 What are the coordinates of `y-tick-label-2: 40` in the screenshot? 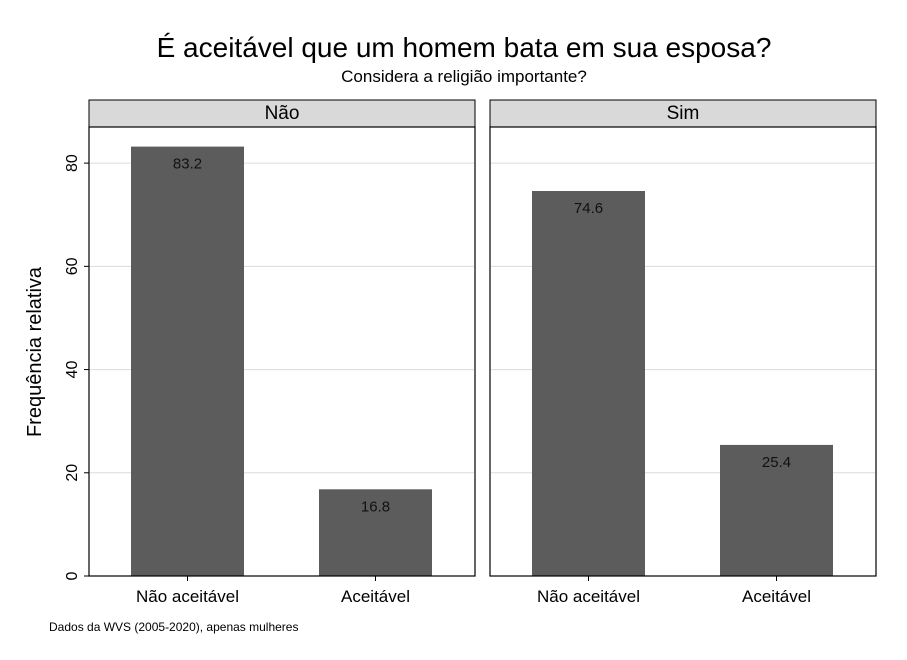 It's located at (72, 370).